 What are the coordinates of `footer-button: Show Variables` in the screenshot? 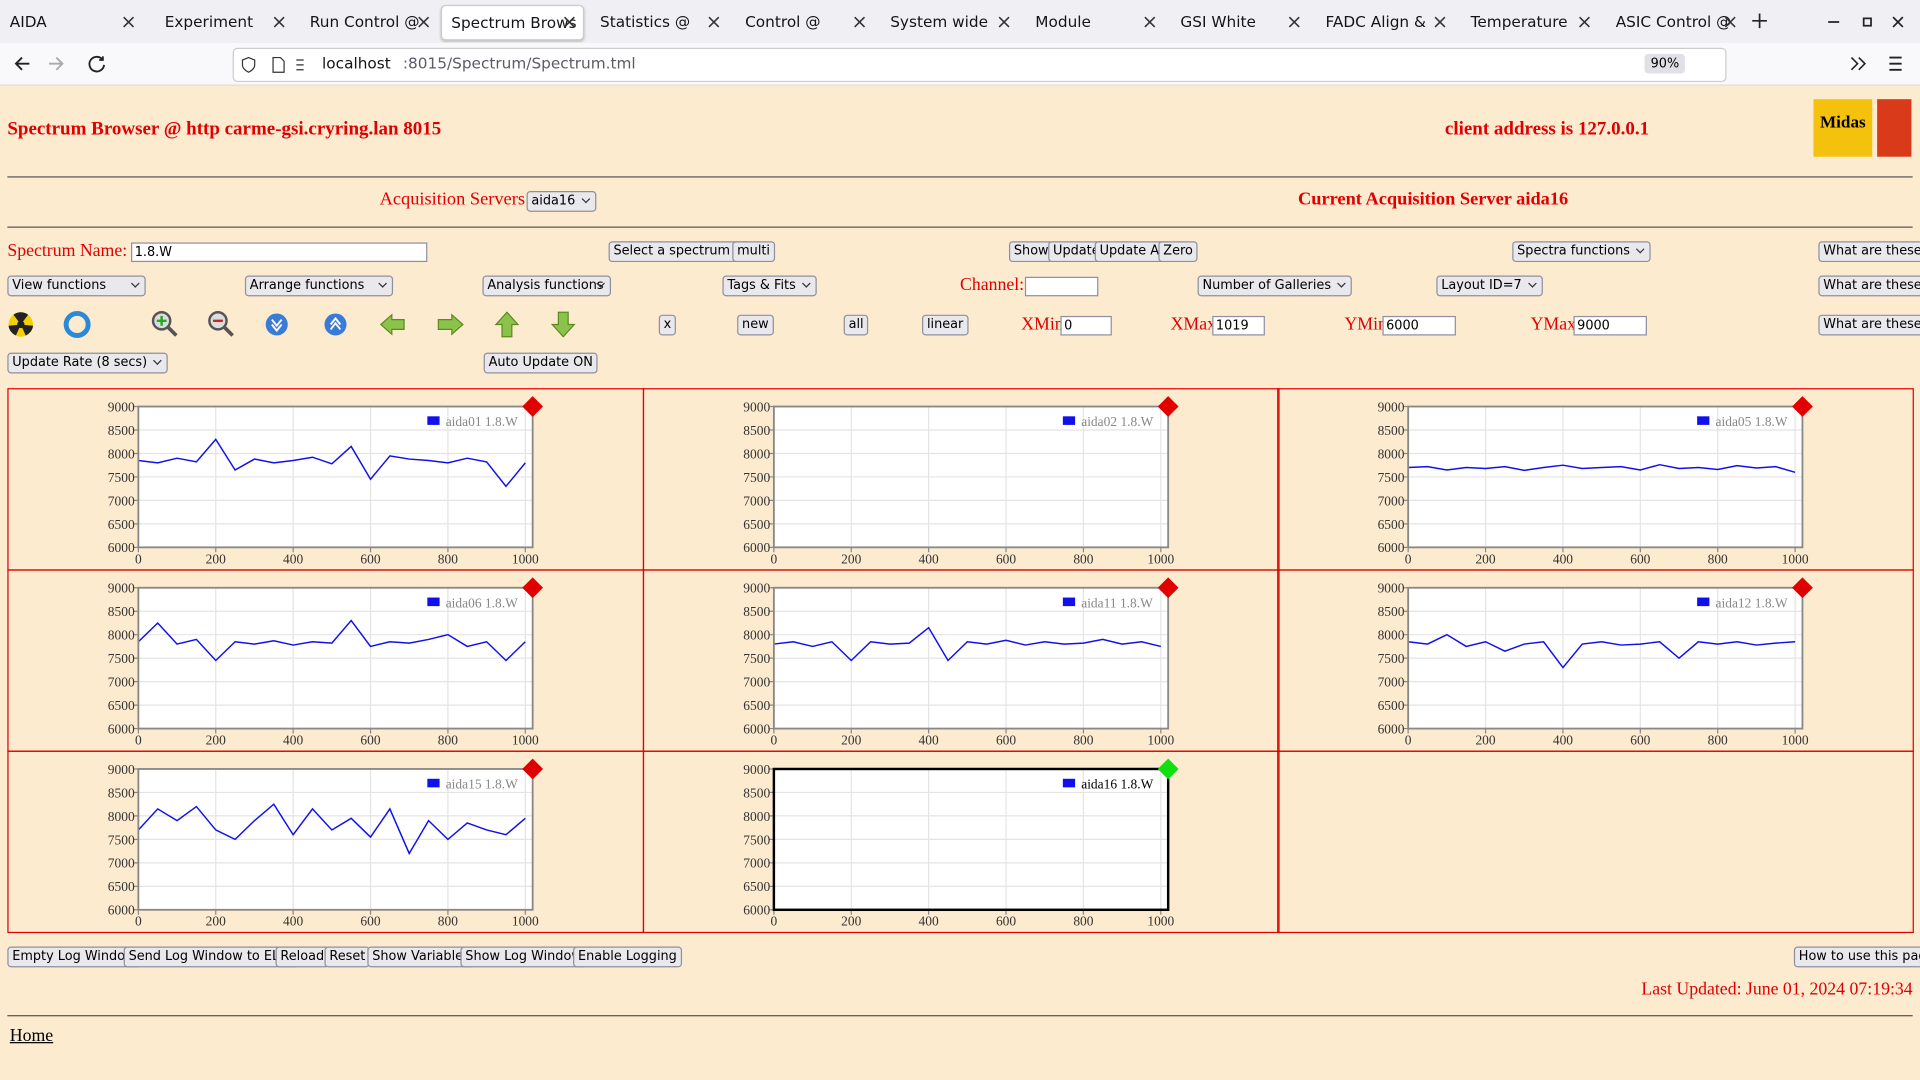 It's located at (420, 957).